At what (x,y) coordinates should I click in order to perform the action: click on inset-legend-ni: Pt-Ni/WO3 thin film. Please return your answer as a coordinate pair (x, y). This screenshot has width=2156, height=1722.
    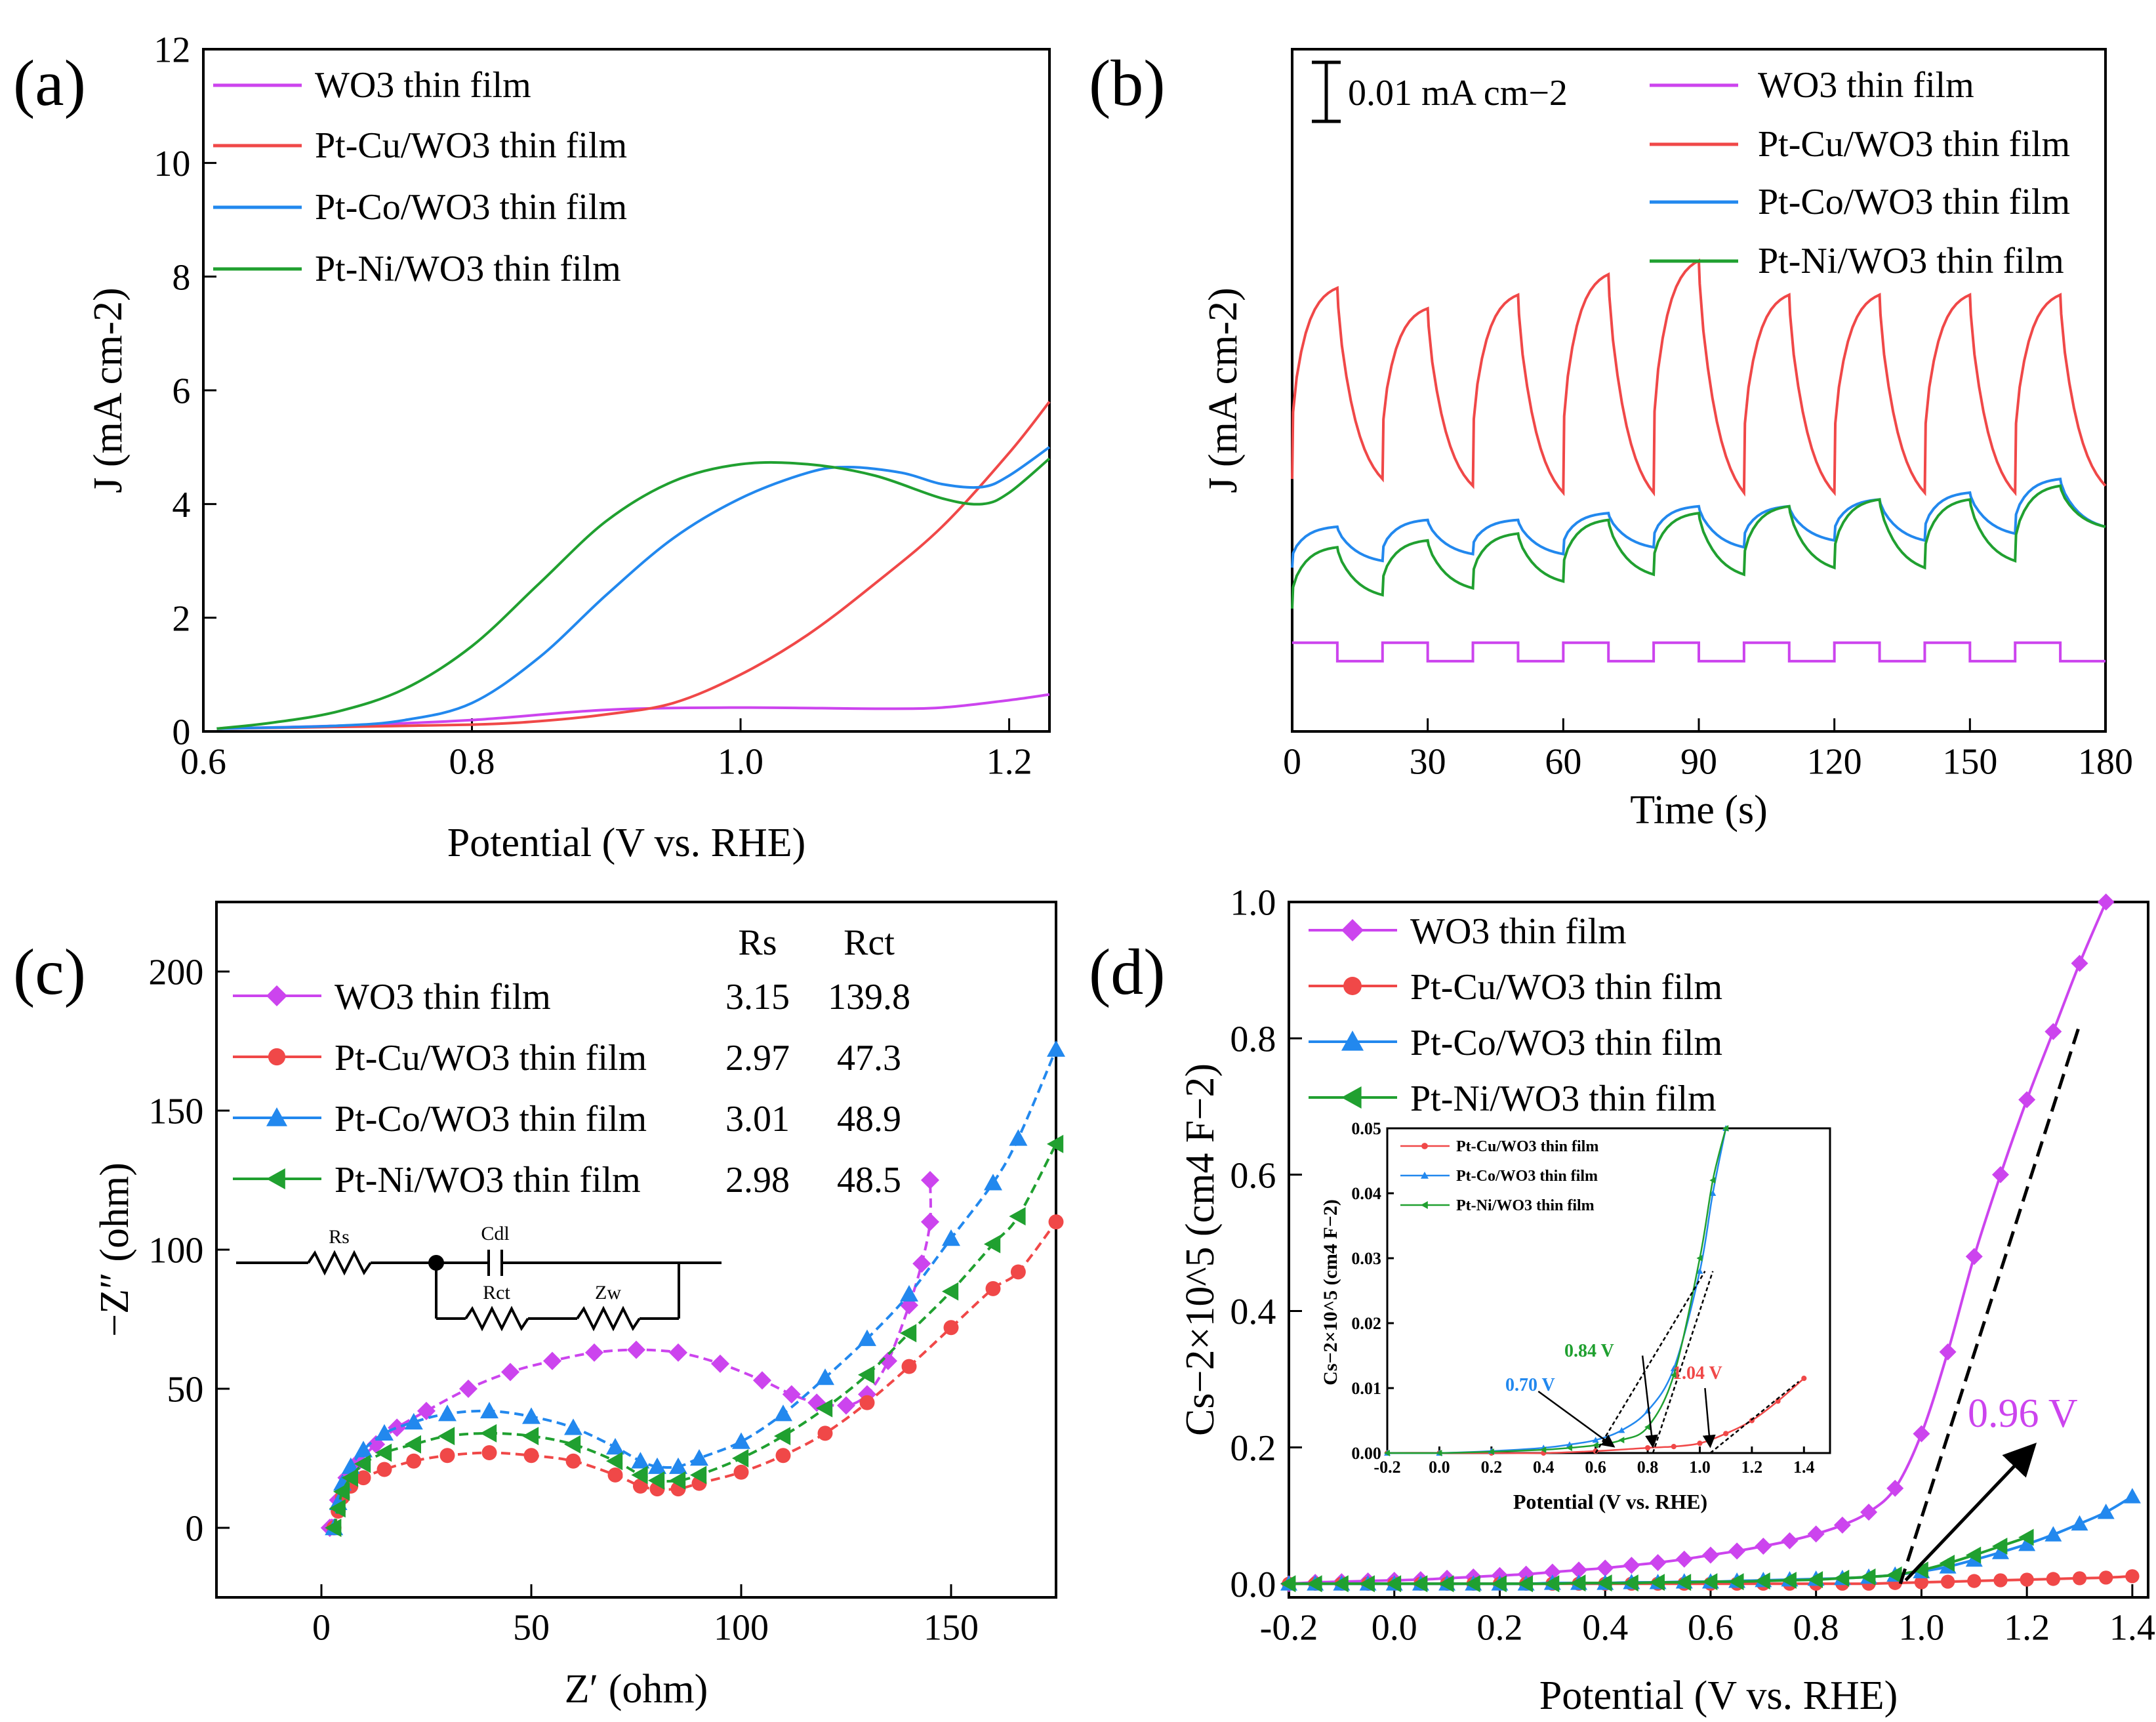
    Looking at the image, I should click on (1525, 1205).